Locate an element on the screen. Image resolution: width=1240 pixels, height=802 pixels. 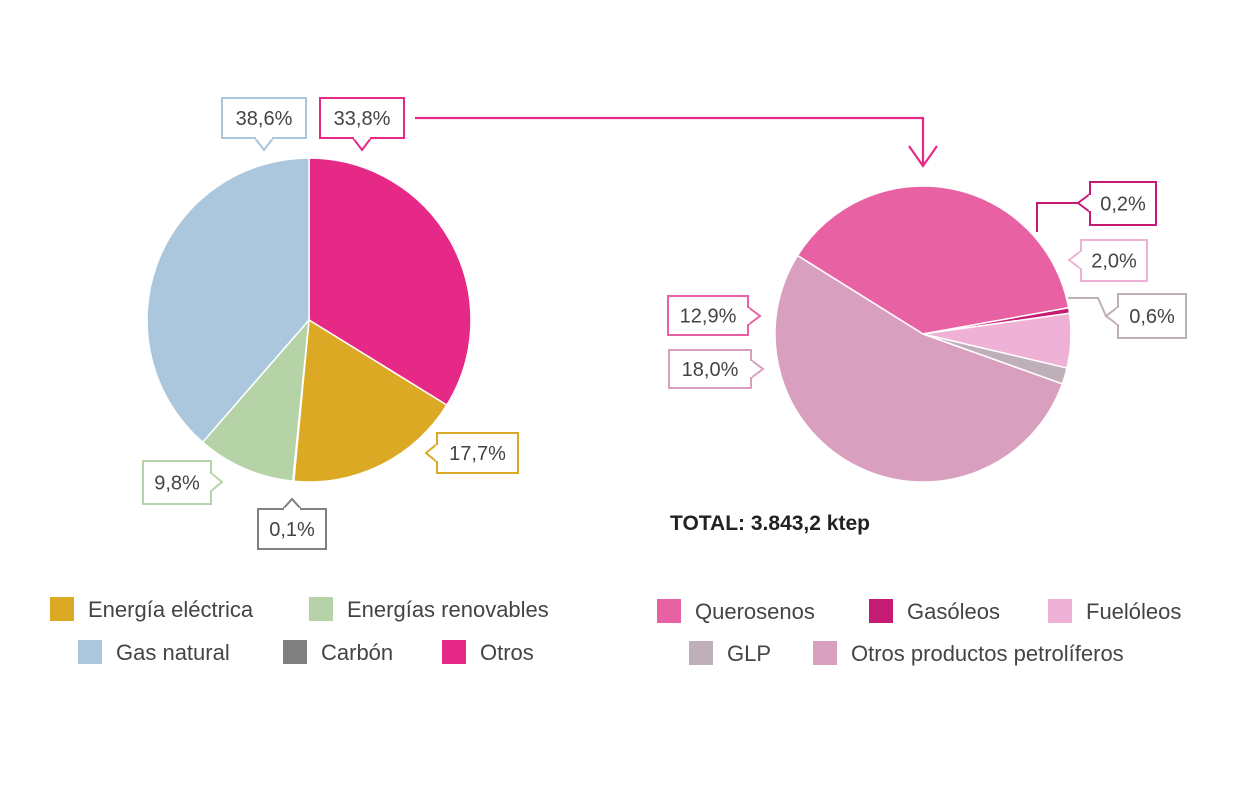
legend-item-energias-renovables: Energías renovables is located at coordinates (429, 609).